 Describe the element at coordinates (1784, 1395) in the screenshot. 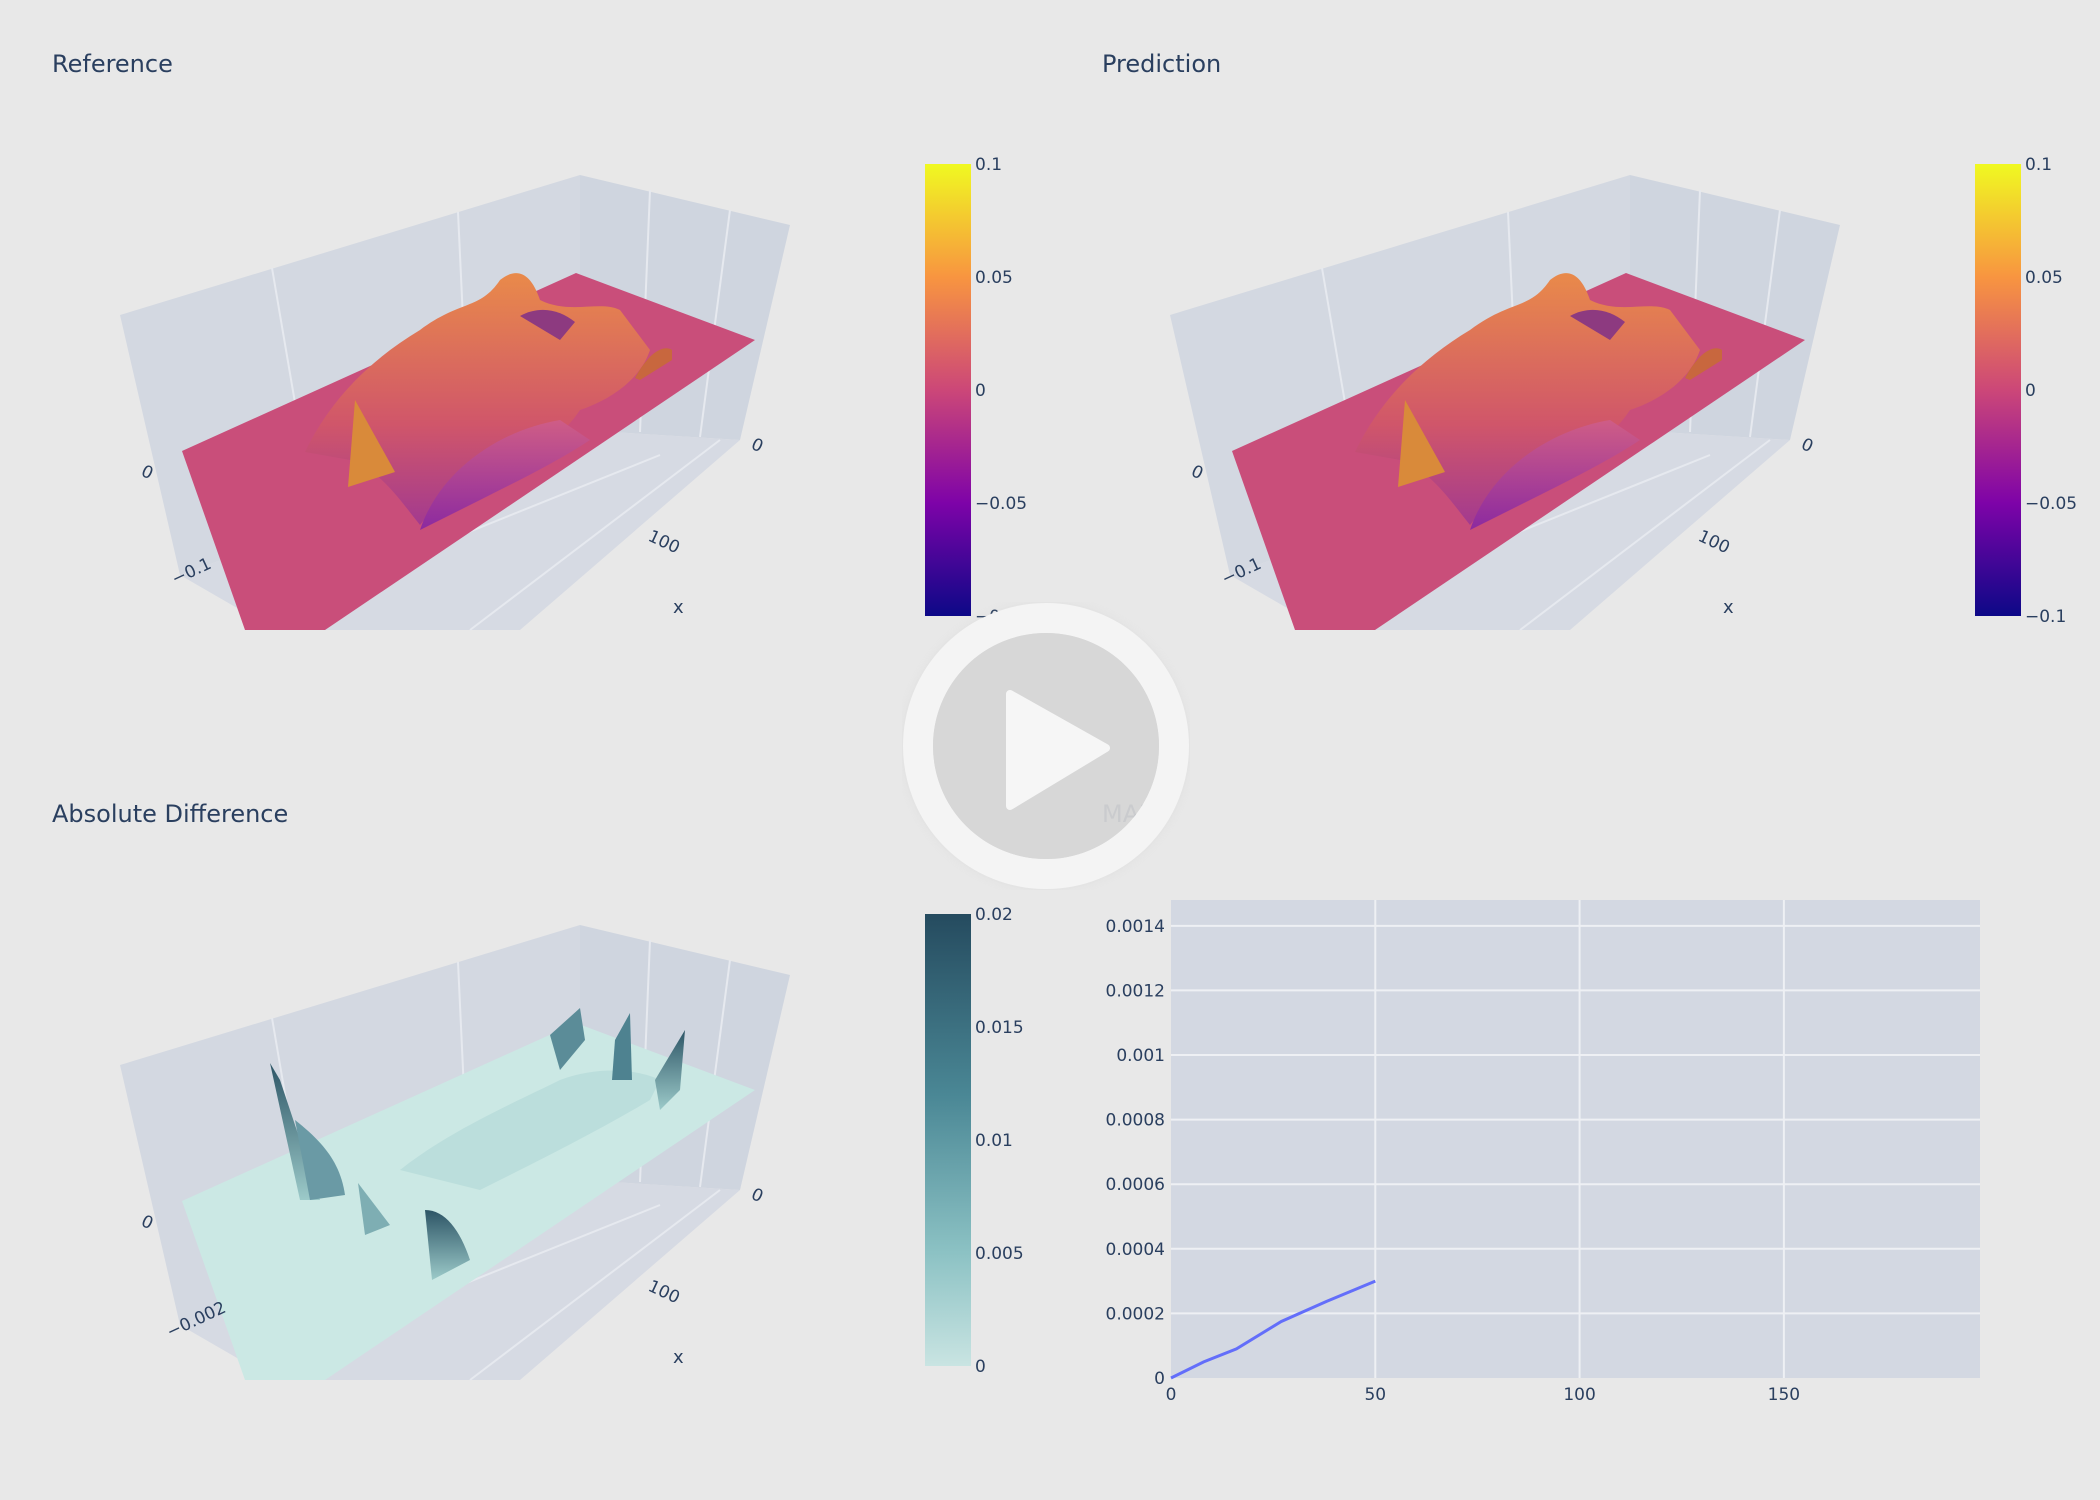

I see `x-tick-label: 150` at that location.